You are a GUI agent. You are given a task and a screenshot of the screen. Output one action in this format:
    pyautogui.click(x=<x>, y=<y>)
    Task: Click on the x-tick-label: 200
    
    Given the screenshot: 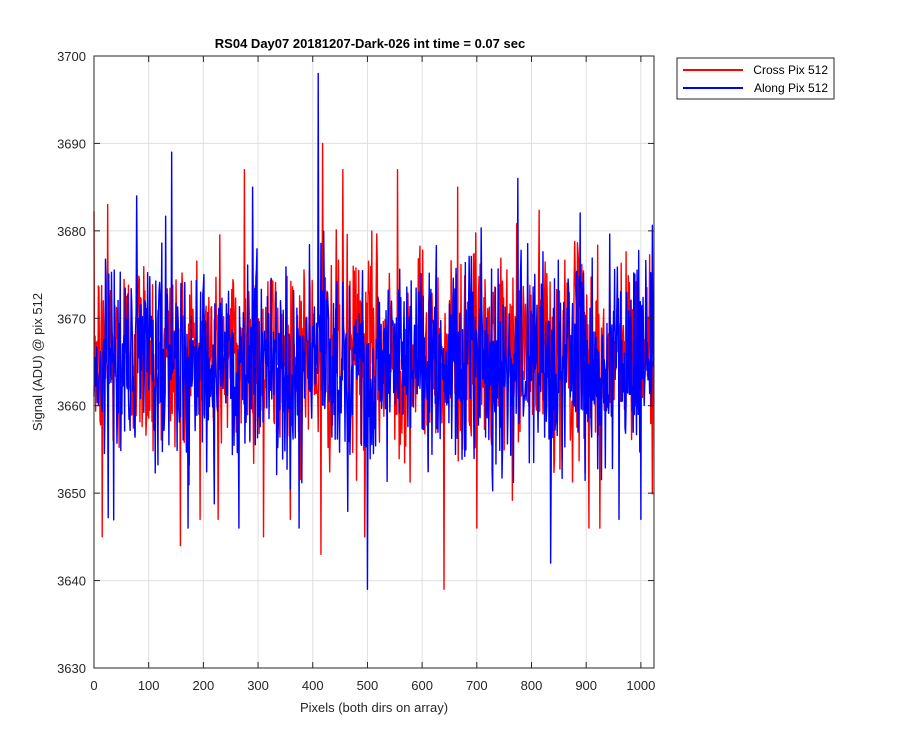 What is the action you would take?
    pyautogui.click(x=204, y=685)
    